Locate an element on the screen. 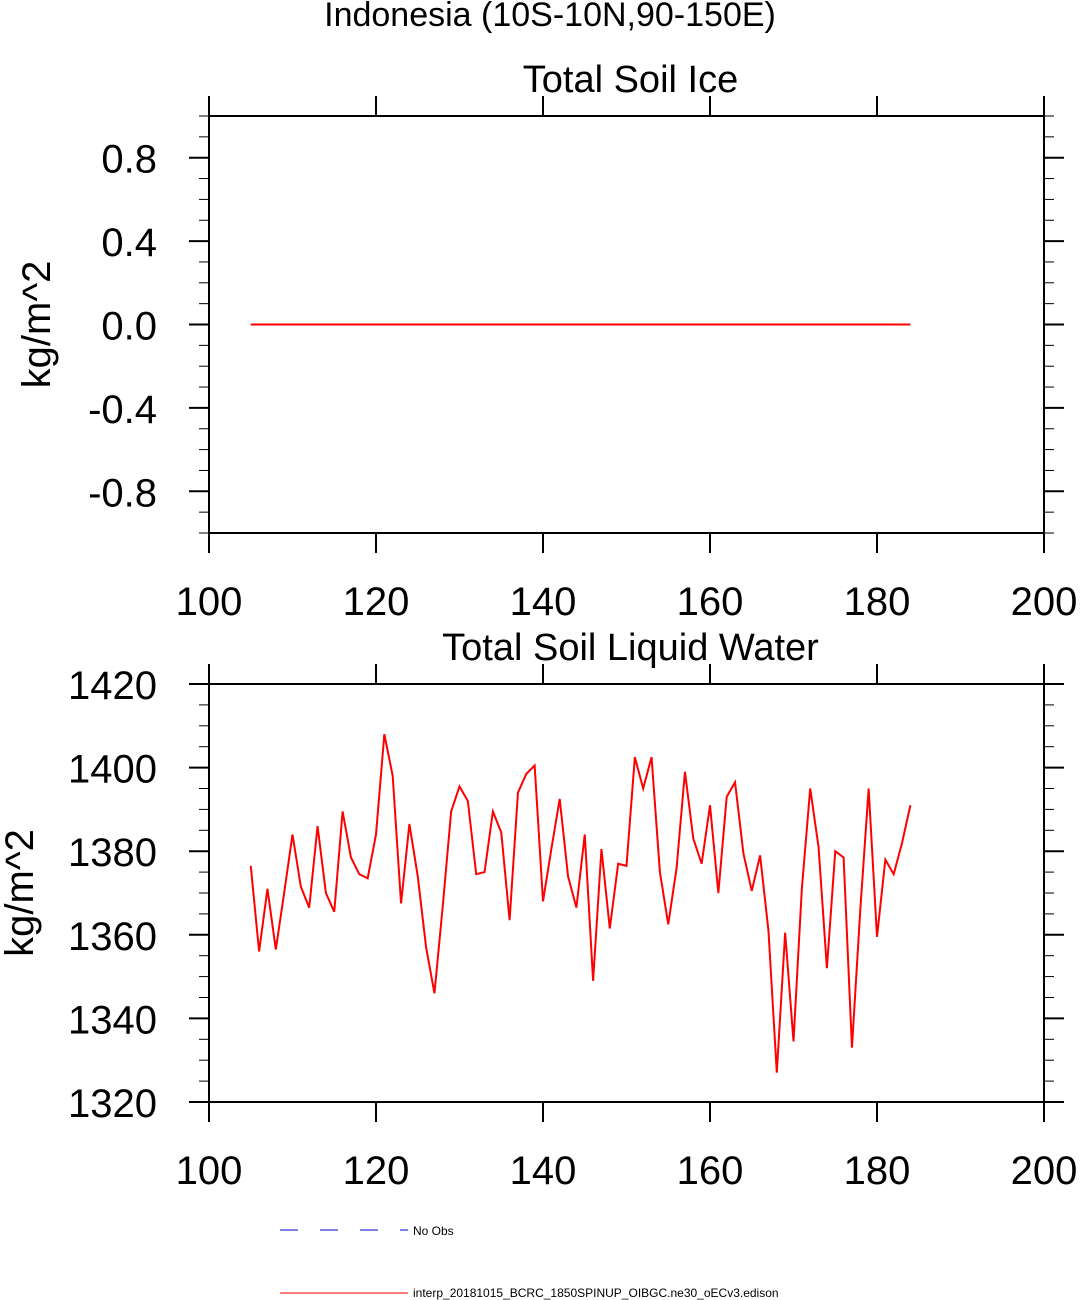 This screenshot has width=1080, height=1300. y-tick-label-1420: 1420 is located at coordinates (112, 686).